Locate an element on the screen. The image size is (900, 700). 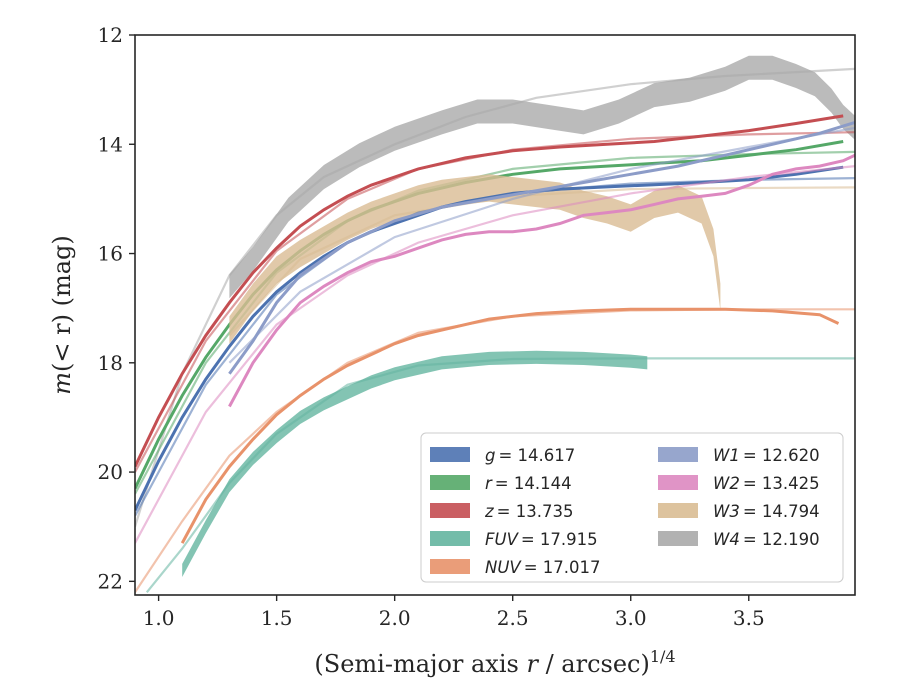
legend-entry: z = 13.735 is located at coordinates (528, 511).